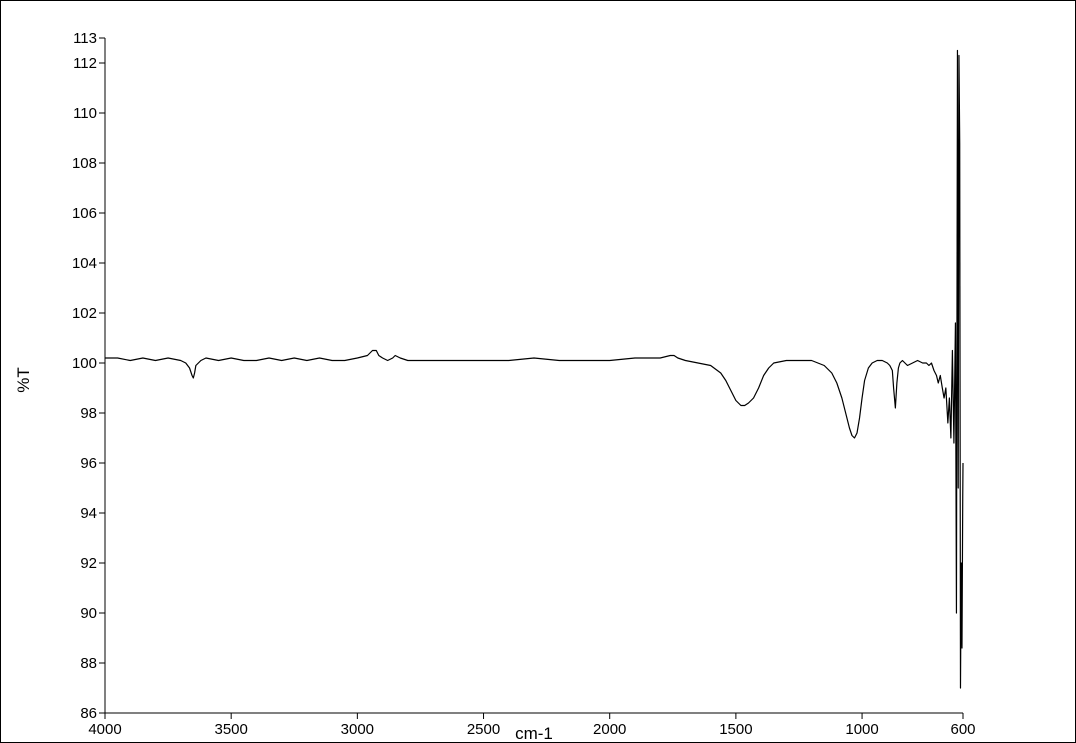 The height and width of the screenshot is (743, 1076). Describe the element at coordinates (88, 513) in the screenshot. I see `y-tick-label: 94` at that location.